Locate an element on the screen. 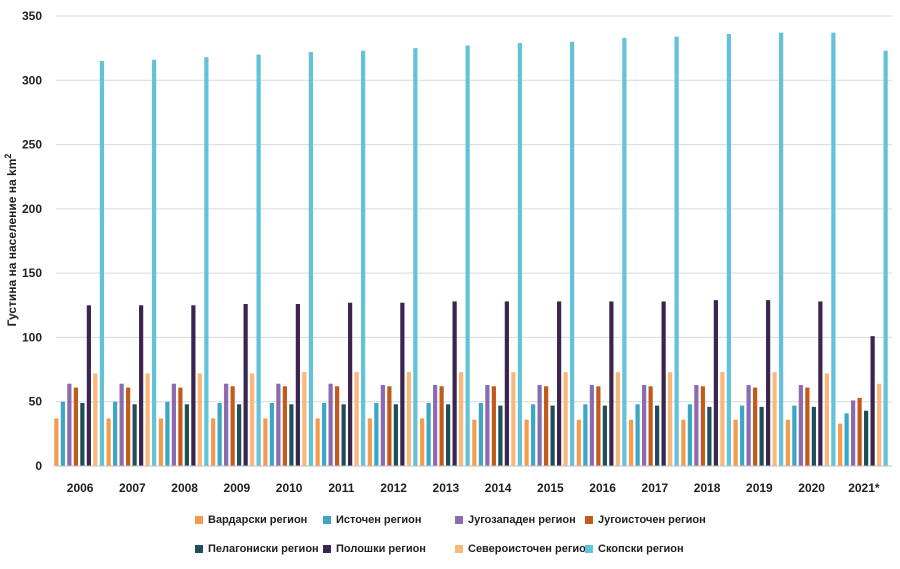 This screenshot has height=569, width=900. legend-label: Источен регион is located at coordinates (379, 520).